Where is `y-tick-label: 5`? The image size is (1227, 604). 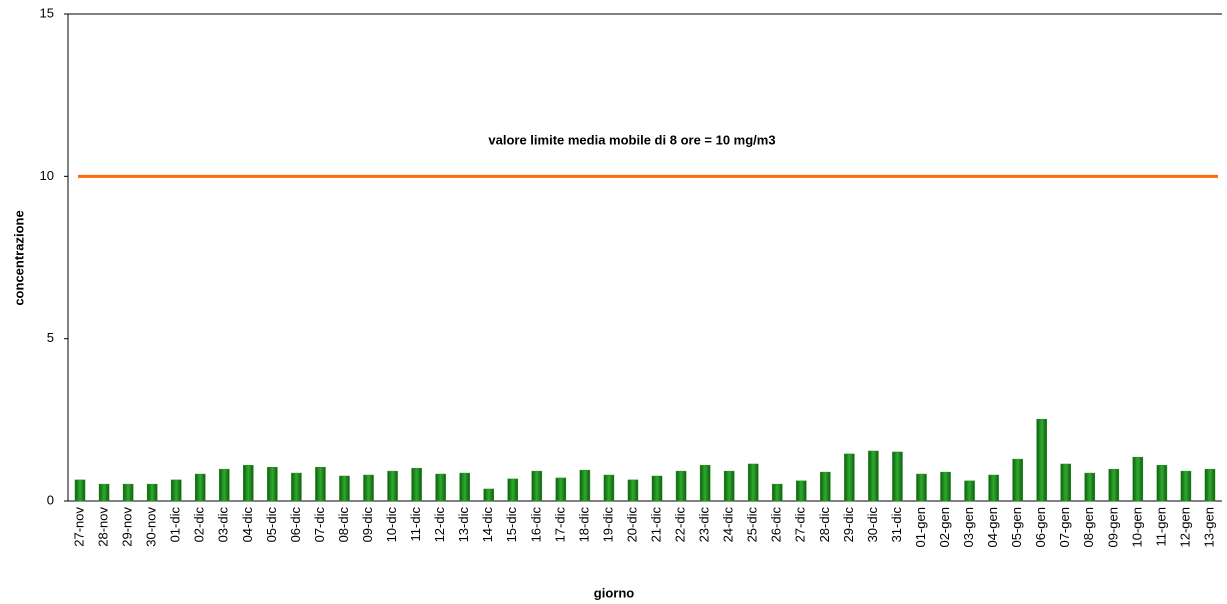 y-tick-label: 5 is located at coordinates (50, 337).